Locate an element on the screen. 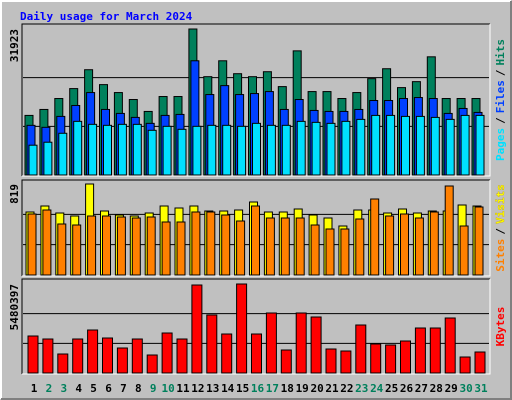  x-tick-label: 5 is located at coordinates (93, 388).